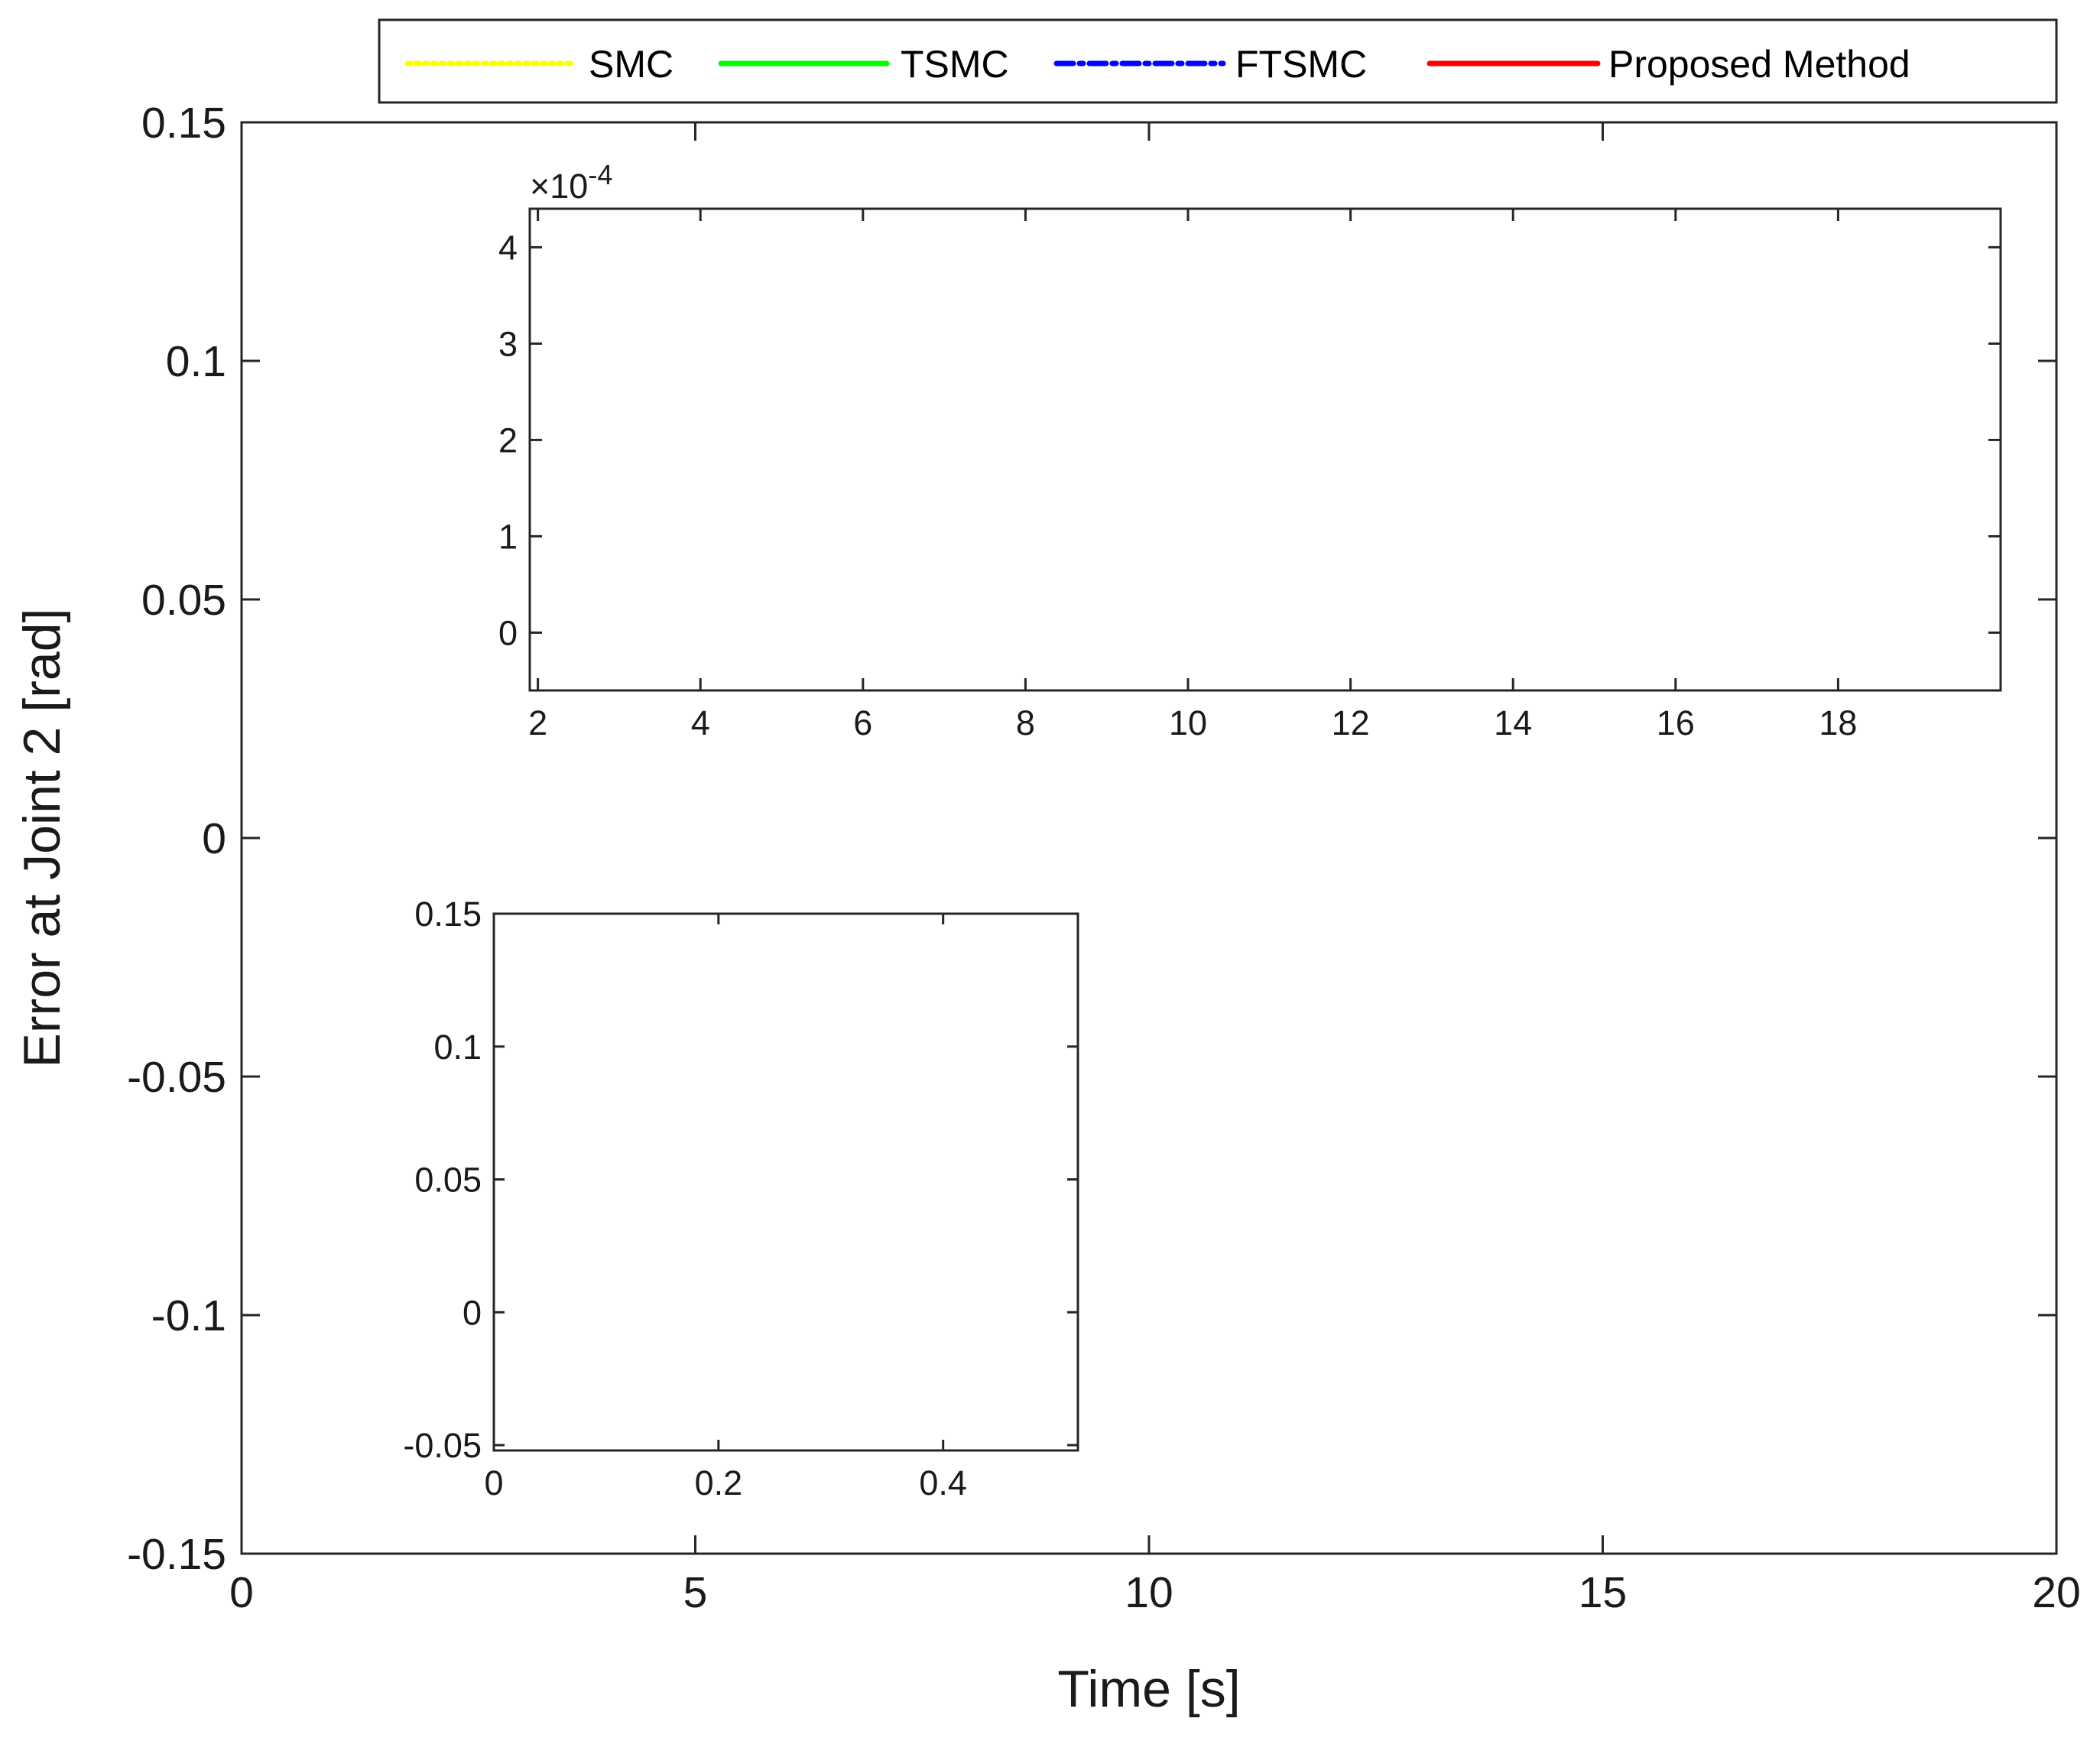 The image size is (2100, 1741). Describe the element at coordinates (443, 1445) in the screenshot. I see `inset-bottom-ytick-label-4: -0.05` at that location.